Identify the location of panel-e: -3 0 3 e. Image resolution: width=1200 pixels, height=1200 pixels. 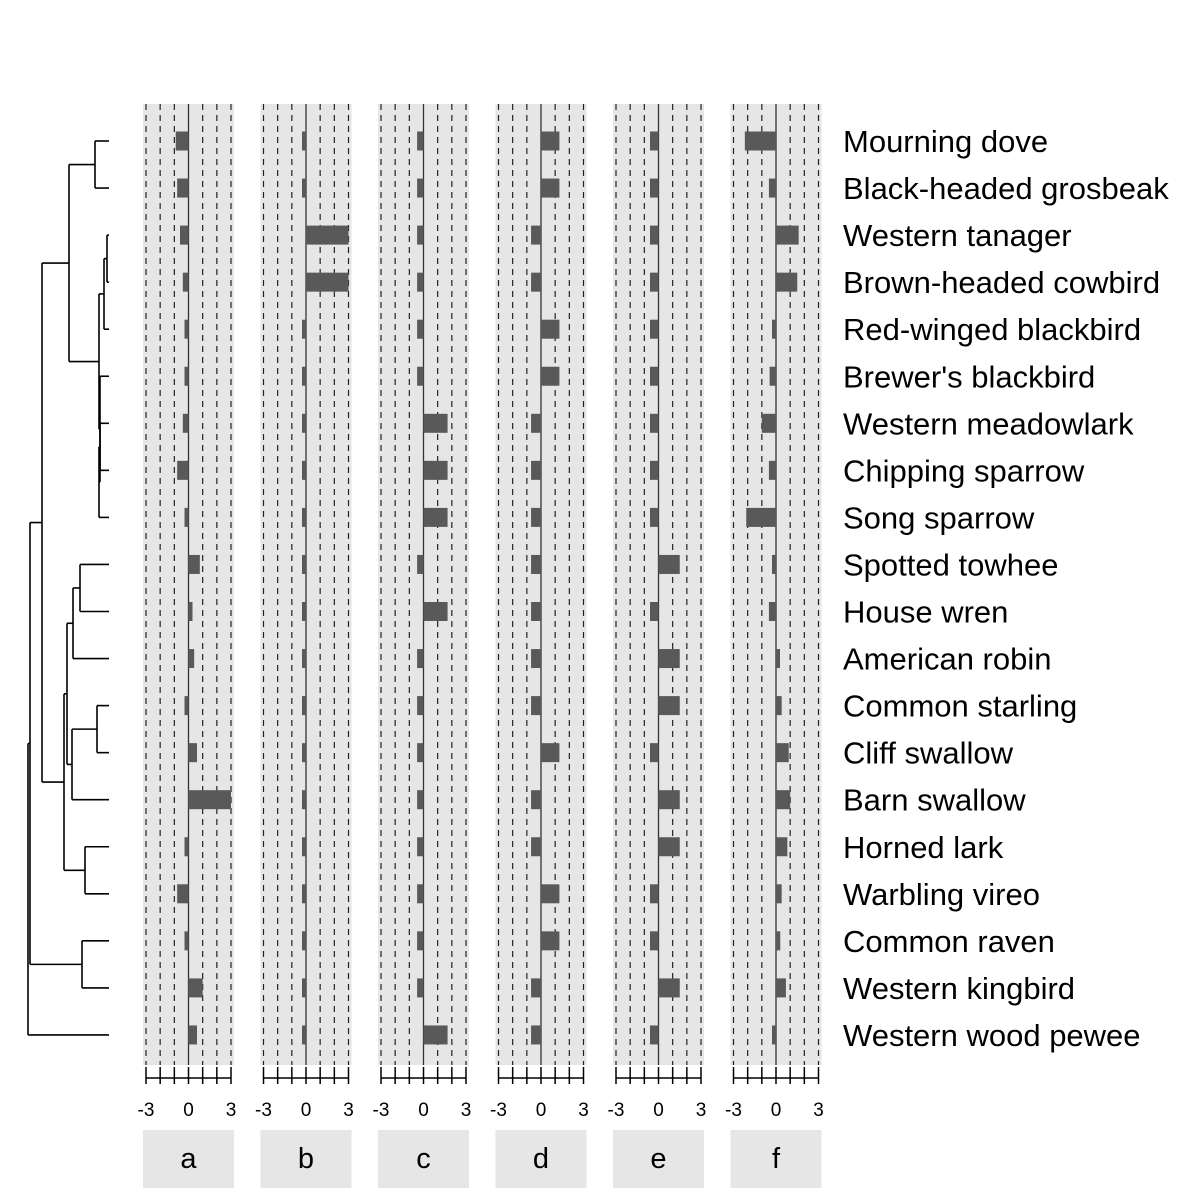
(657, 646).